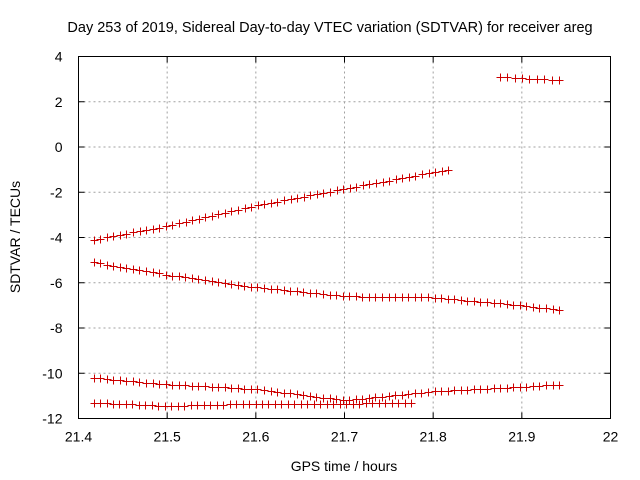 Image resolution: width=640 pixels, height=480 pixels. What do you see at coordinates (59, 57) in the screenshot?
I see `y-tick-label: 4` at bounding box center [59, 57].